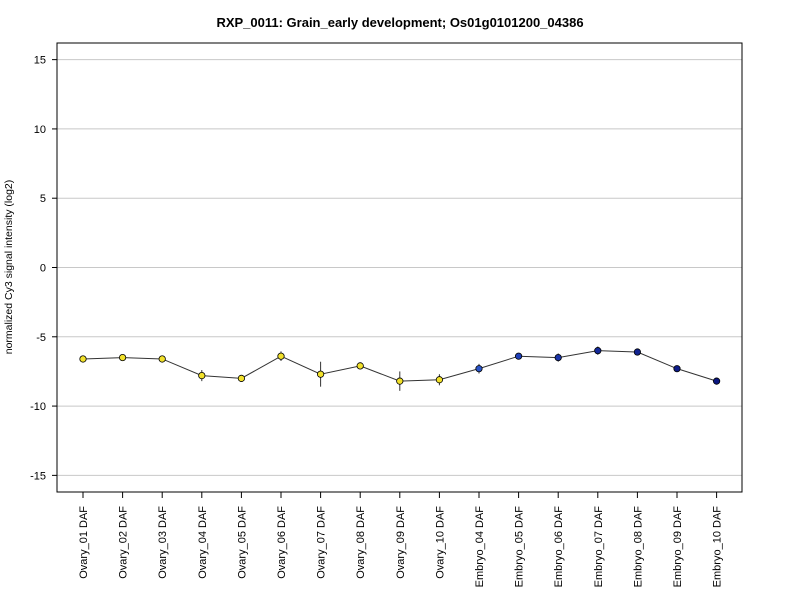 The image size is (800, 600). Describe the element at coordinates (163, 542) in the screenshot. I see `x-tick-label: Ovary_03 DAF` at that location.